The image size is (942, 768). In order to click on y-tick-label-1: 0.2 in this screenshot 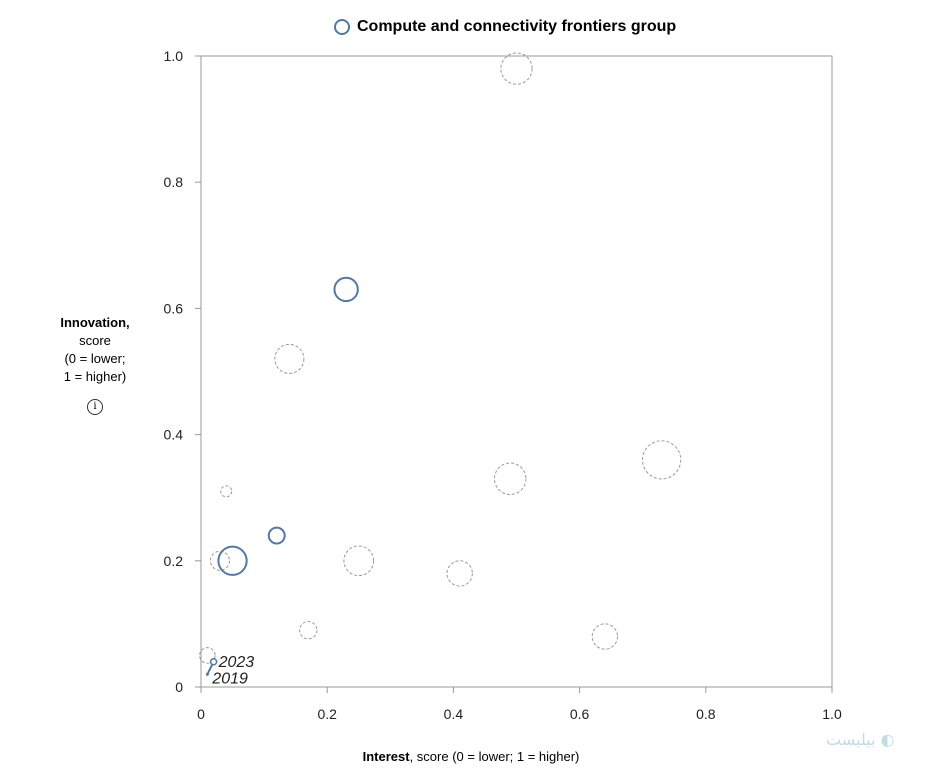, I will do `click(174, 561)`.